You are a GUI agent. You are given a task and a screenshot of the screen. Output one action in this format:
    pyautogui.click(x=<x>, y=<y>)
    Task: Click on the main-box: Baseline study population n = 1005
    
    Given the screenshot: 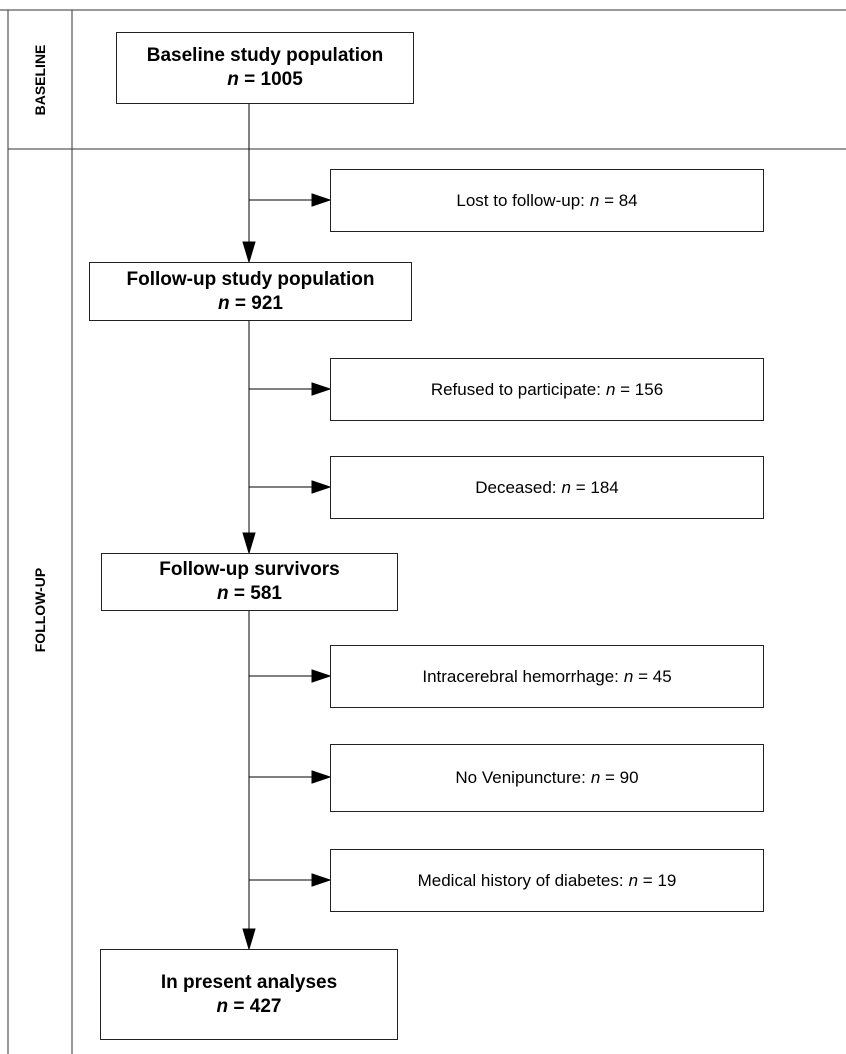 What is the action you would take?
    pyautogui.click(x=265, y=68)
    